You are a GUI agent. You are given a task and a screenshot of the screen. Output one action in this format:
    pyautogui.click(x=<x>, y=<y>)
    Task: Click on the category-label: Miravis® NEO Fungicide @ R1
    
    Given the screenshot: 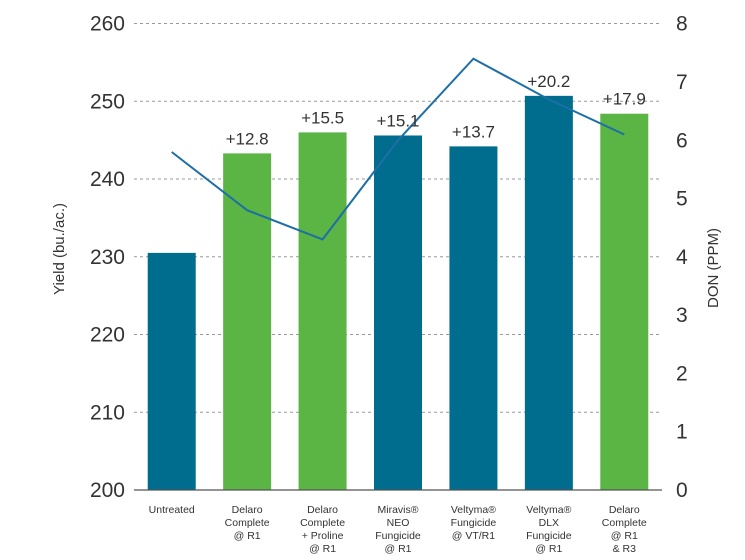 What is the action you would take?
    pyautogui.click(x=398, y=529)
    